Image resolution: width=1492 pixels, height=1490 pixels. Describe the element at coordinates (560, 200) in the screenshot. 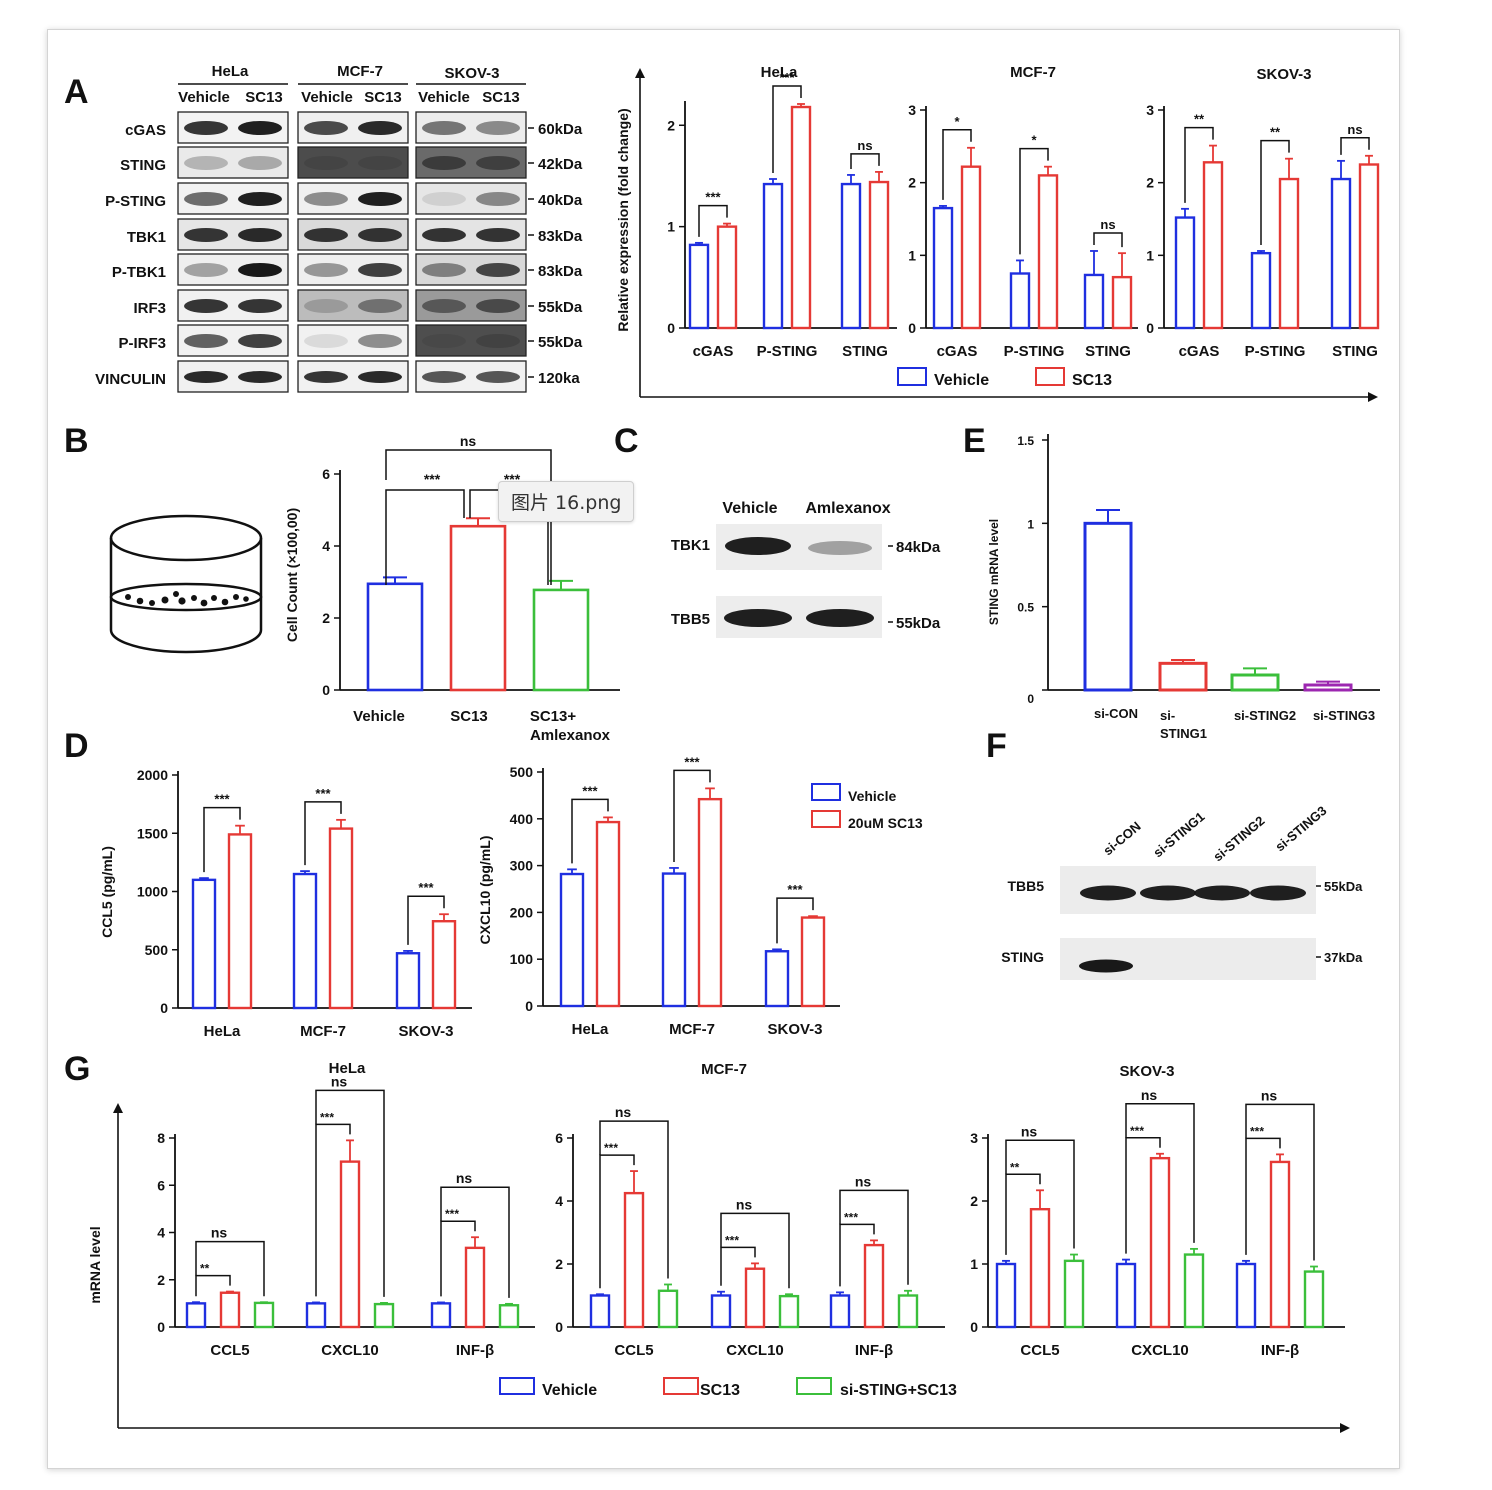

I see `blot-size-label: 40kDa` at that location.